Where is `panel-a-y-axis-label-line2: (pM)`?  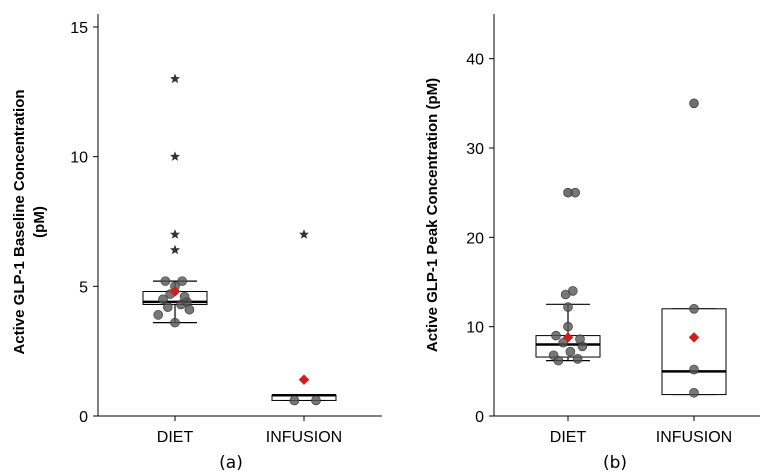
panel-a-y-axis-label-line2: (pM) is located at coordinates (39, 222).